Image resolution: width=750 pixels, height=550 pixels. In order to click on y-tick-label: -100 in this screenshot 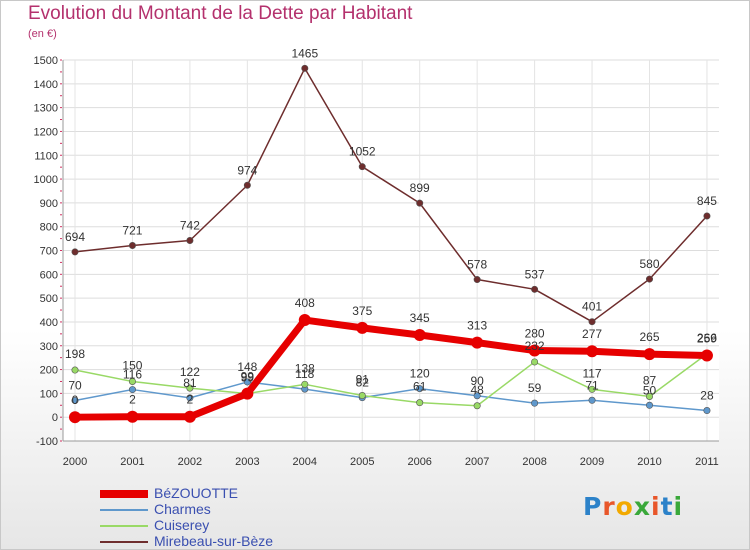, I will do `click(47, 442)`.